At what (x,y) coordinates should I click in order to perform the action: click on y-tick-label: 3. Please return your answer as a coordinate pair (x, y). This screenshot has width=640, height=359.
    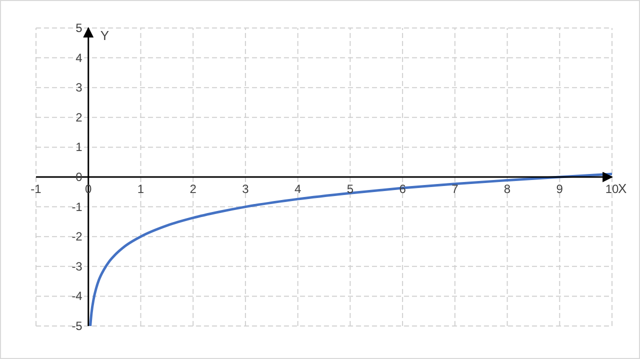
    Looking at the image, I should click on (79, 87).